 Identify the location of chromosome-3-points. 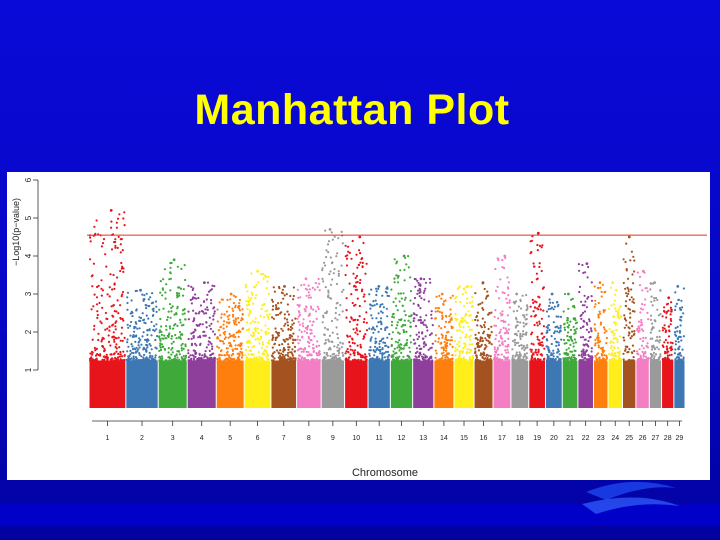
(173, 333).